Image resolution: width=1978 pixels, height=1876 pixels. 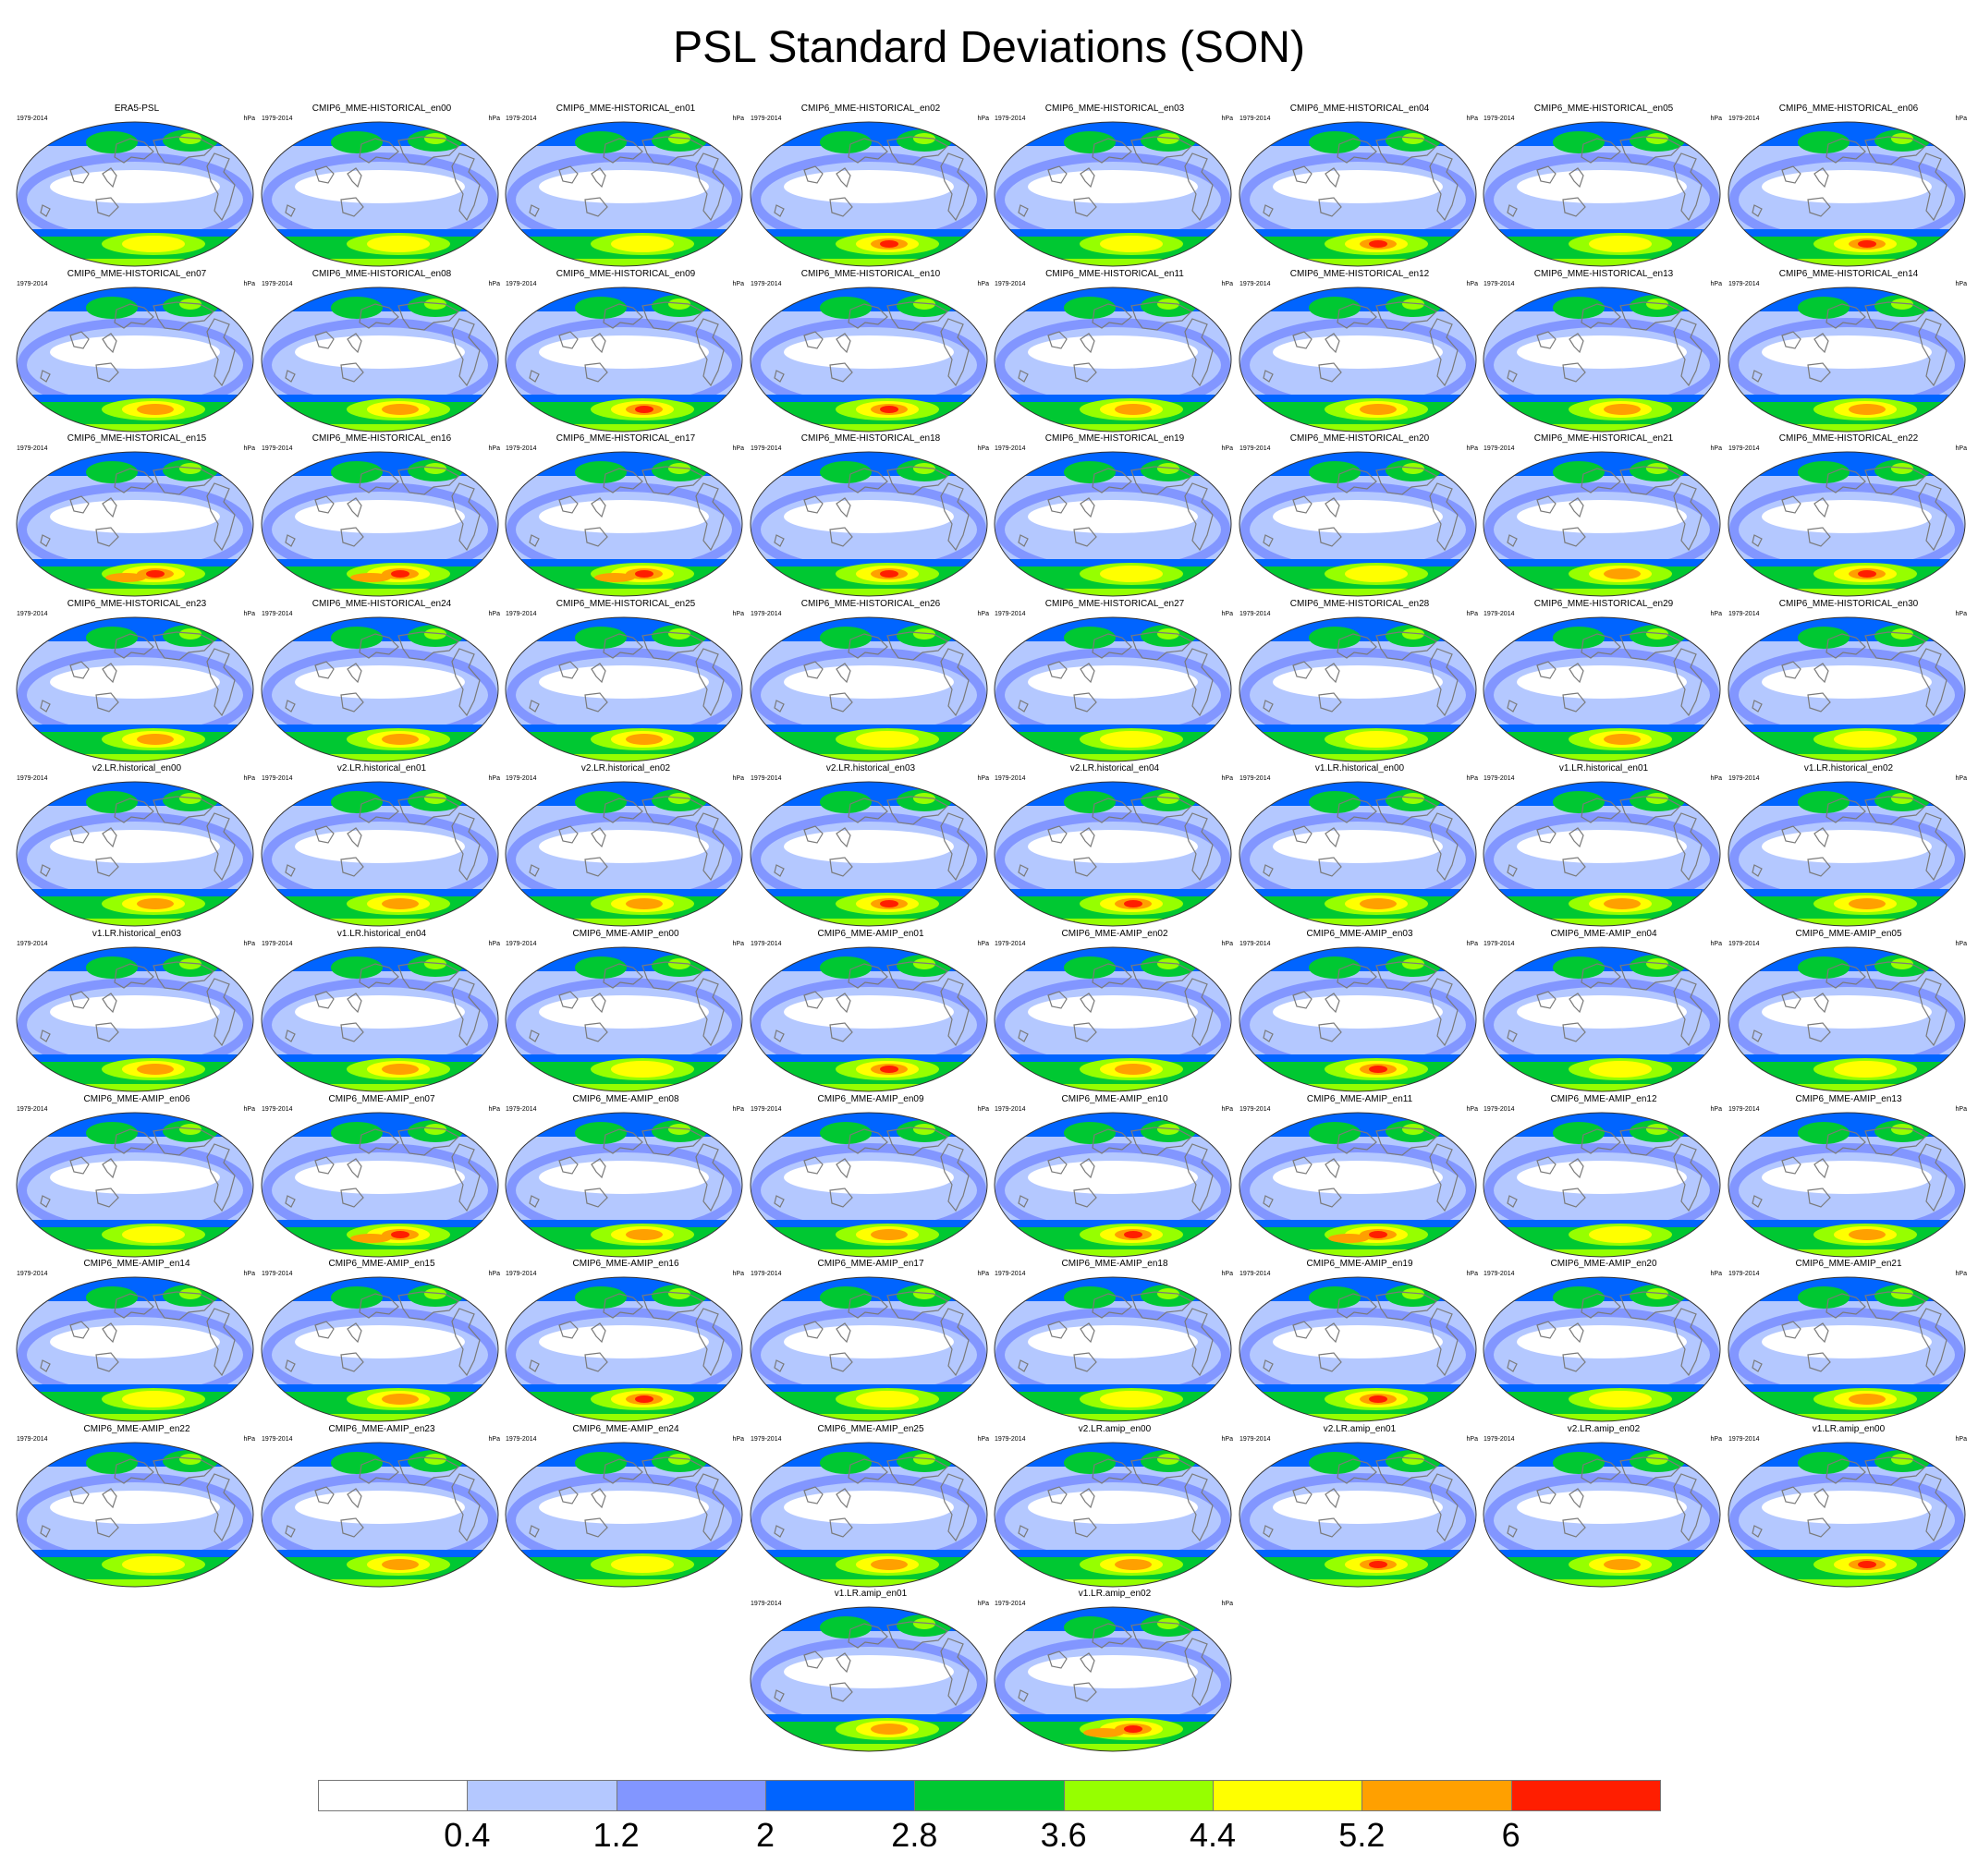 What do you see at coordinates (1848, 1099) in the screenshot?
I see `panel-title: CMIP6_MME-AMIP_en13` at bounding box center [1848, 1099].